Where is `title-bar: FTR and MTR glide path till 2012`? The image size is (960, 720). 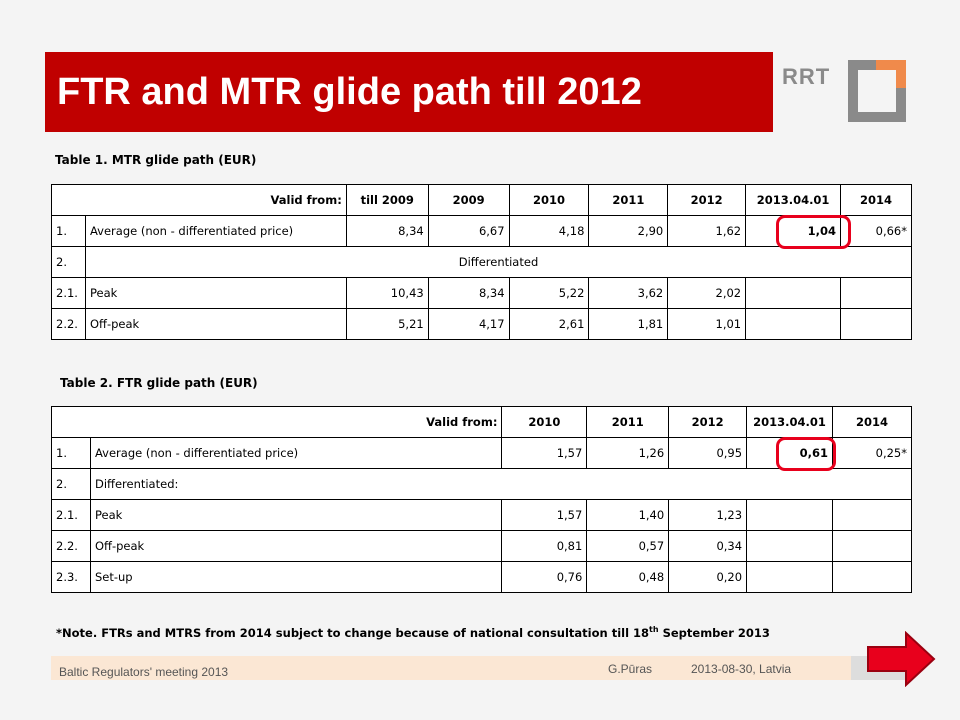 title-bar: FTR and MTR glide path till 2012 is located at coordinates (409, 92).